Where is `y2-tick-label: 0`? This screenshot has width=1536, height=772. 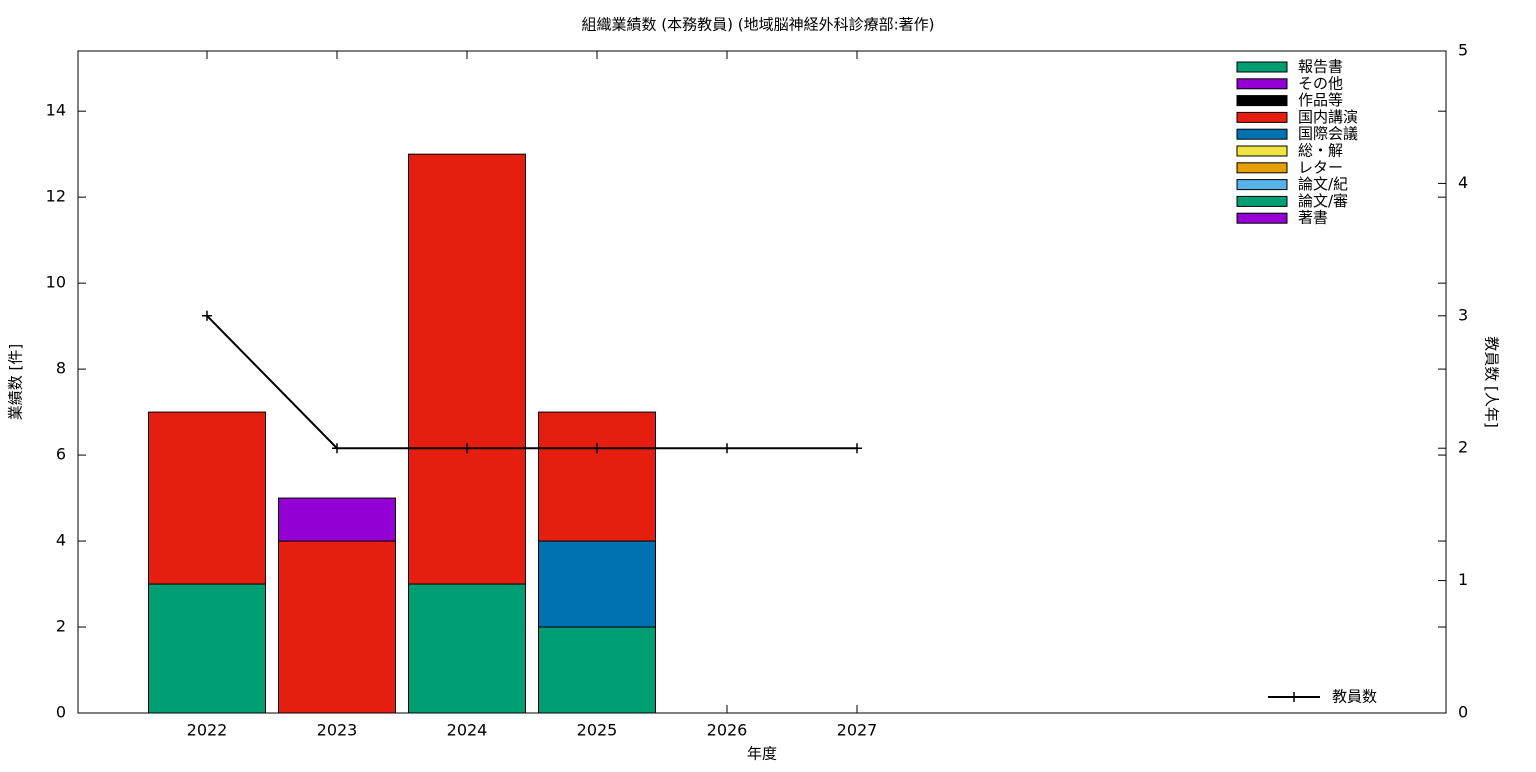 y2-tick-label: 0 is located at coordinates (1463, 712).